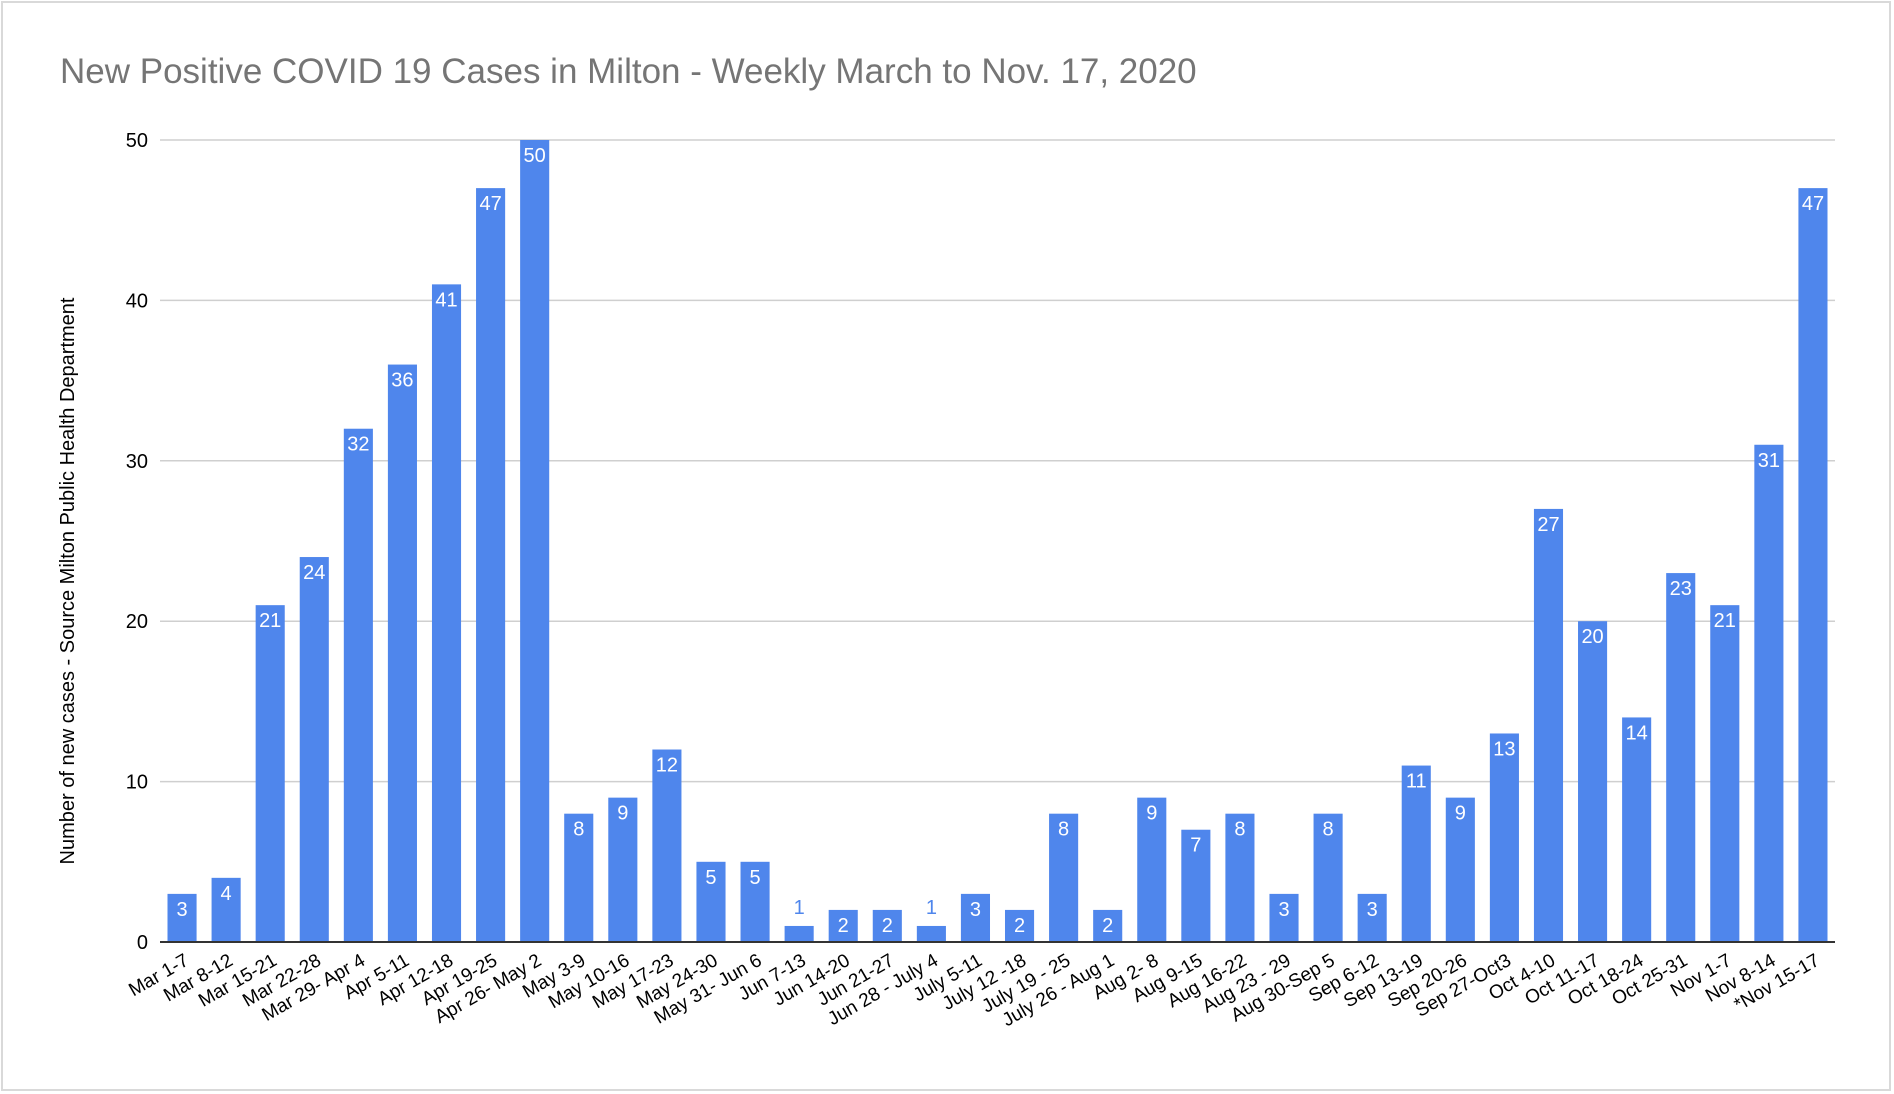  I want to click on data-label: 23, so click(1681, 589).